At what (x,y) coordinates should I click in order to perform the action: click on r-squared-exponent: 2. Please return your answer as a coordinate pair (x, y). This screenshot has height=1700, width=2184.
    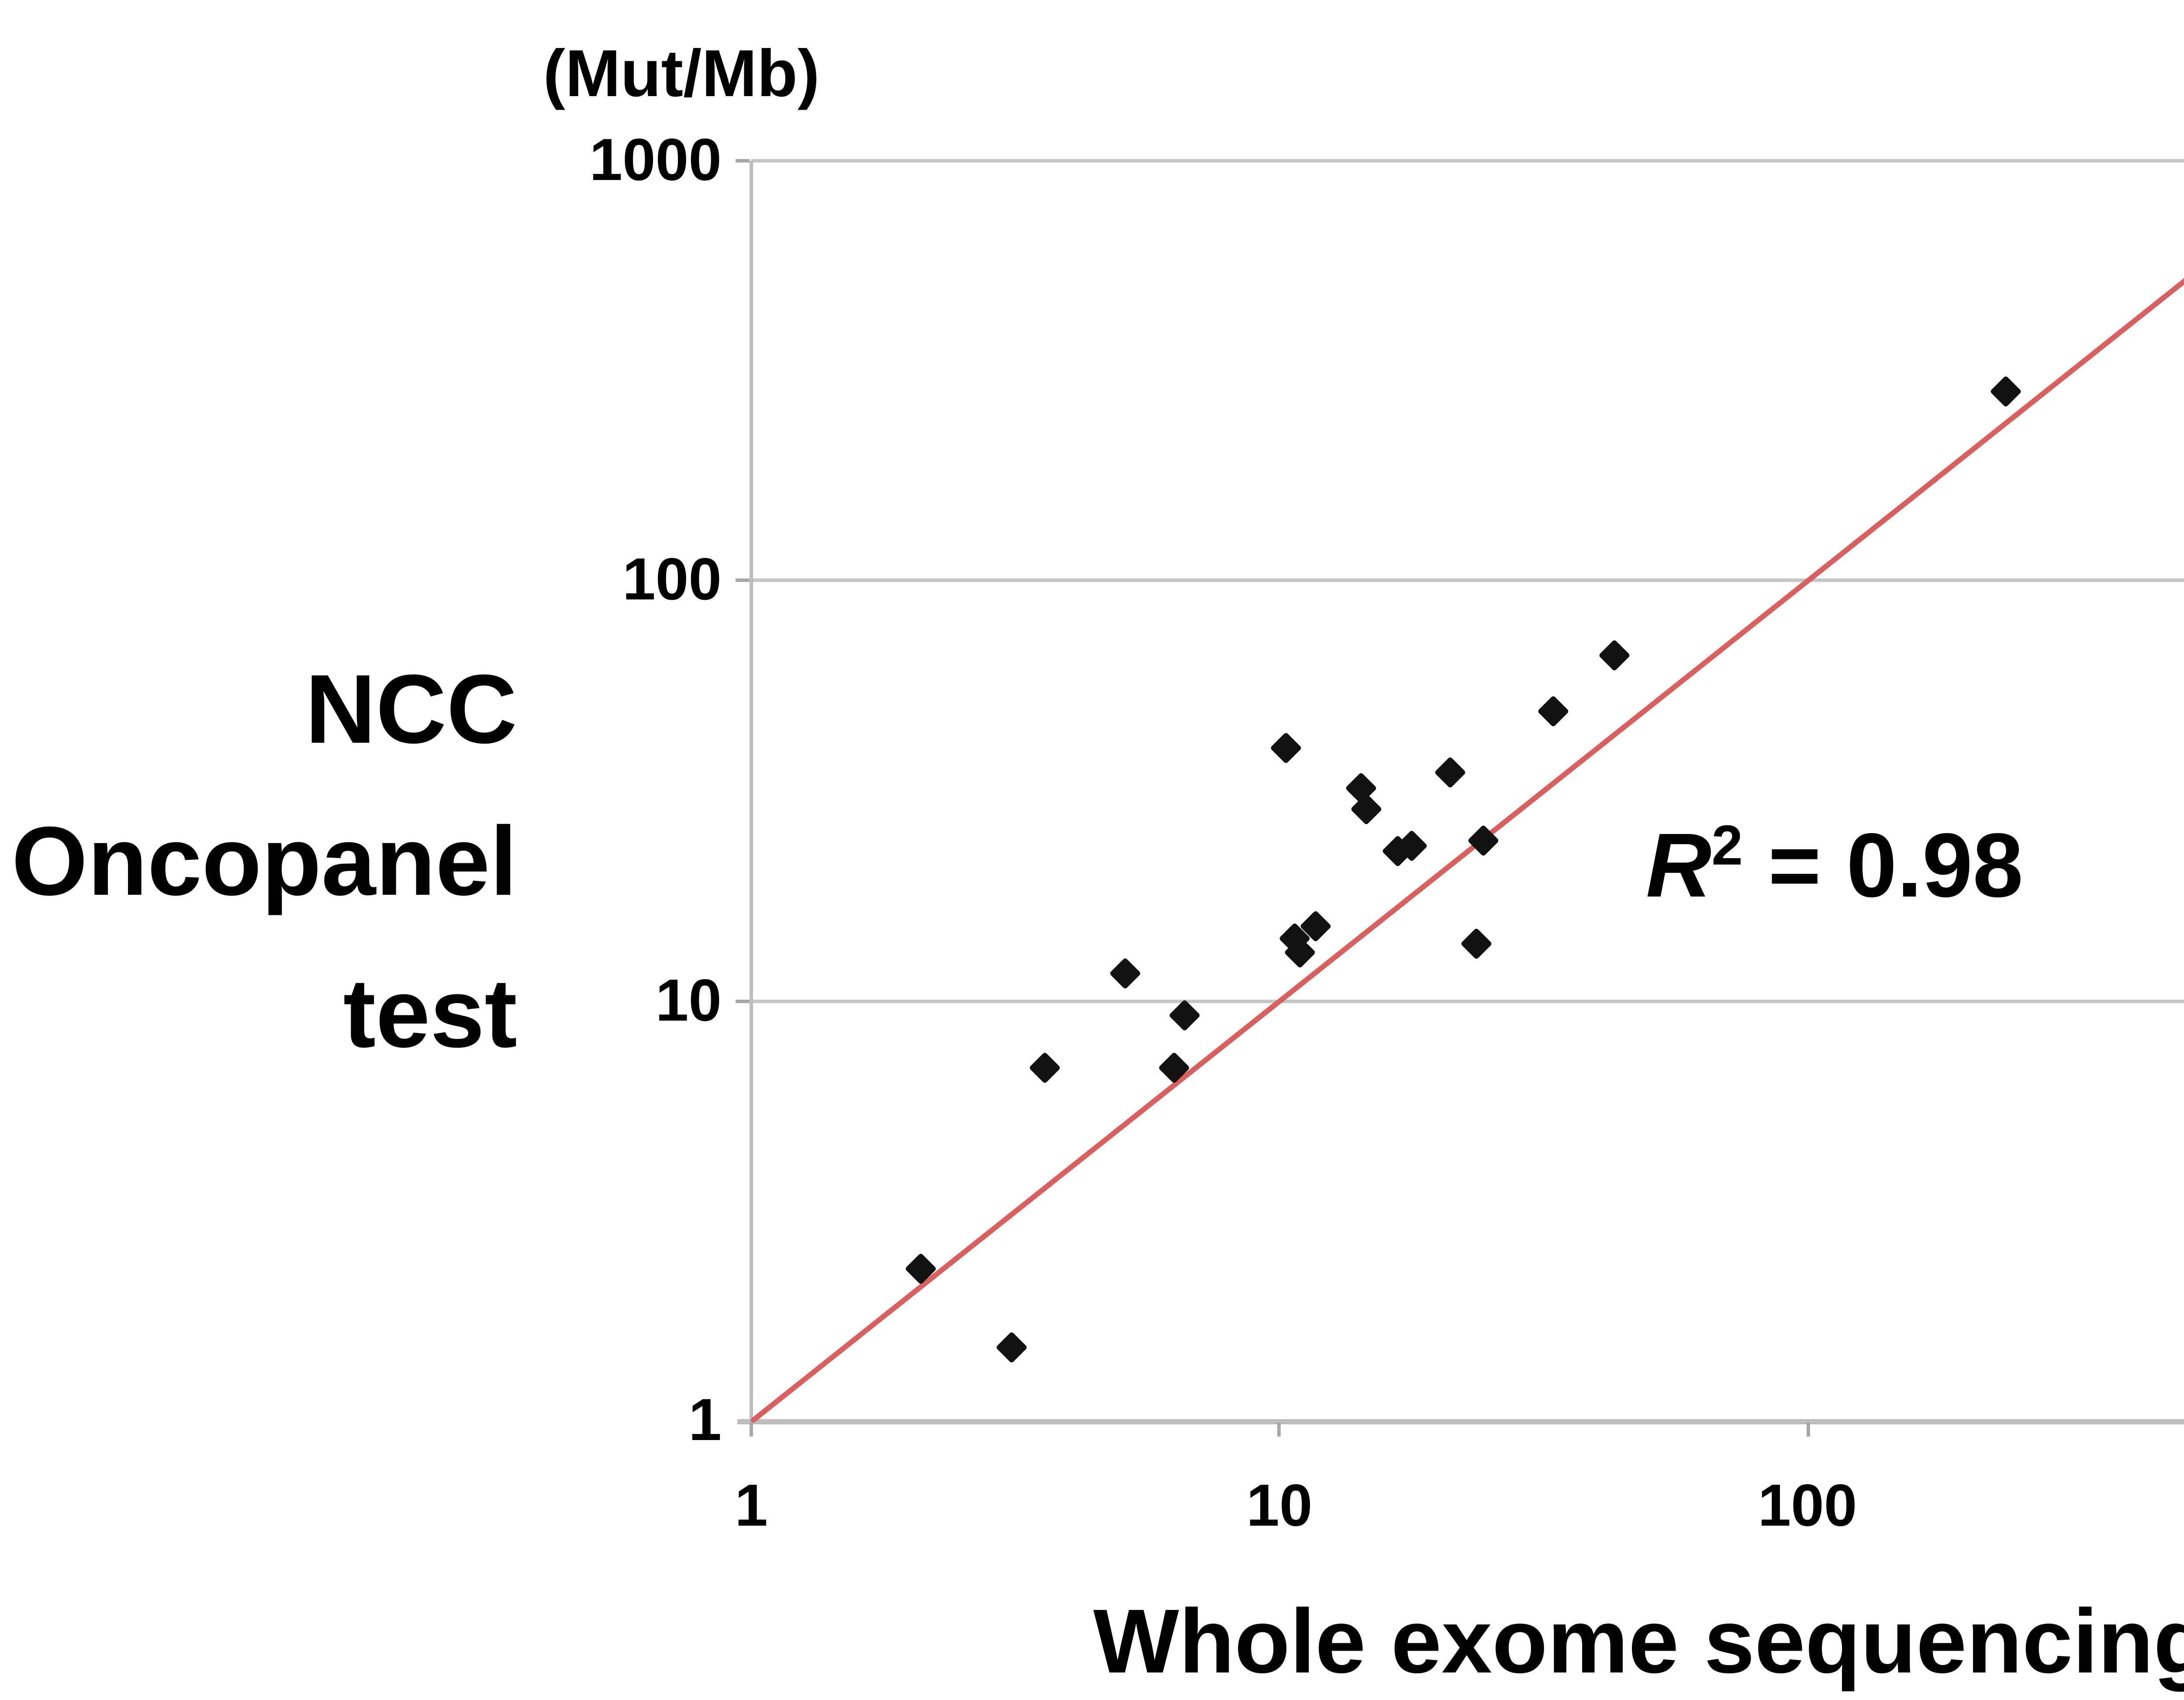
    Looking at the image, I should click on (1727, 845).